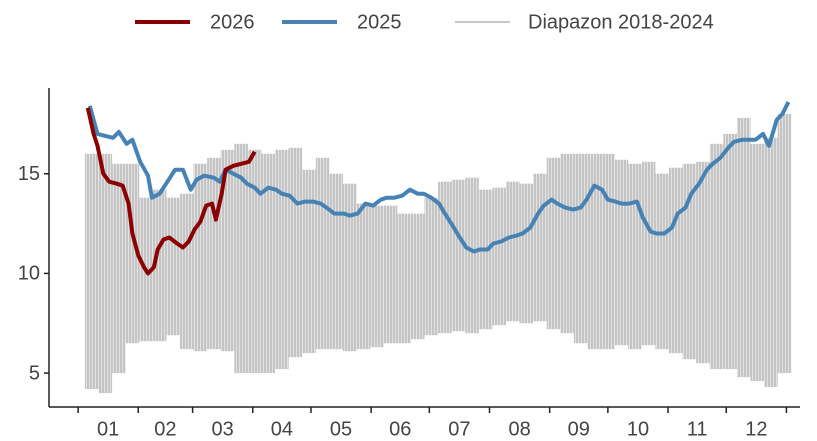 Image resolution: width=817 pixels, height=441 pixels. What do you see at coordinates (108, 429) in the screenshot?
I see `x-tick-label: 01` at bounding box center [108, 429].